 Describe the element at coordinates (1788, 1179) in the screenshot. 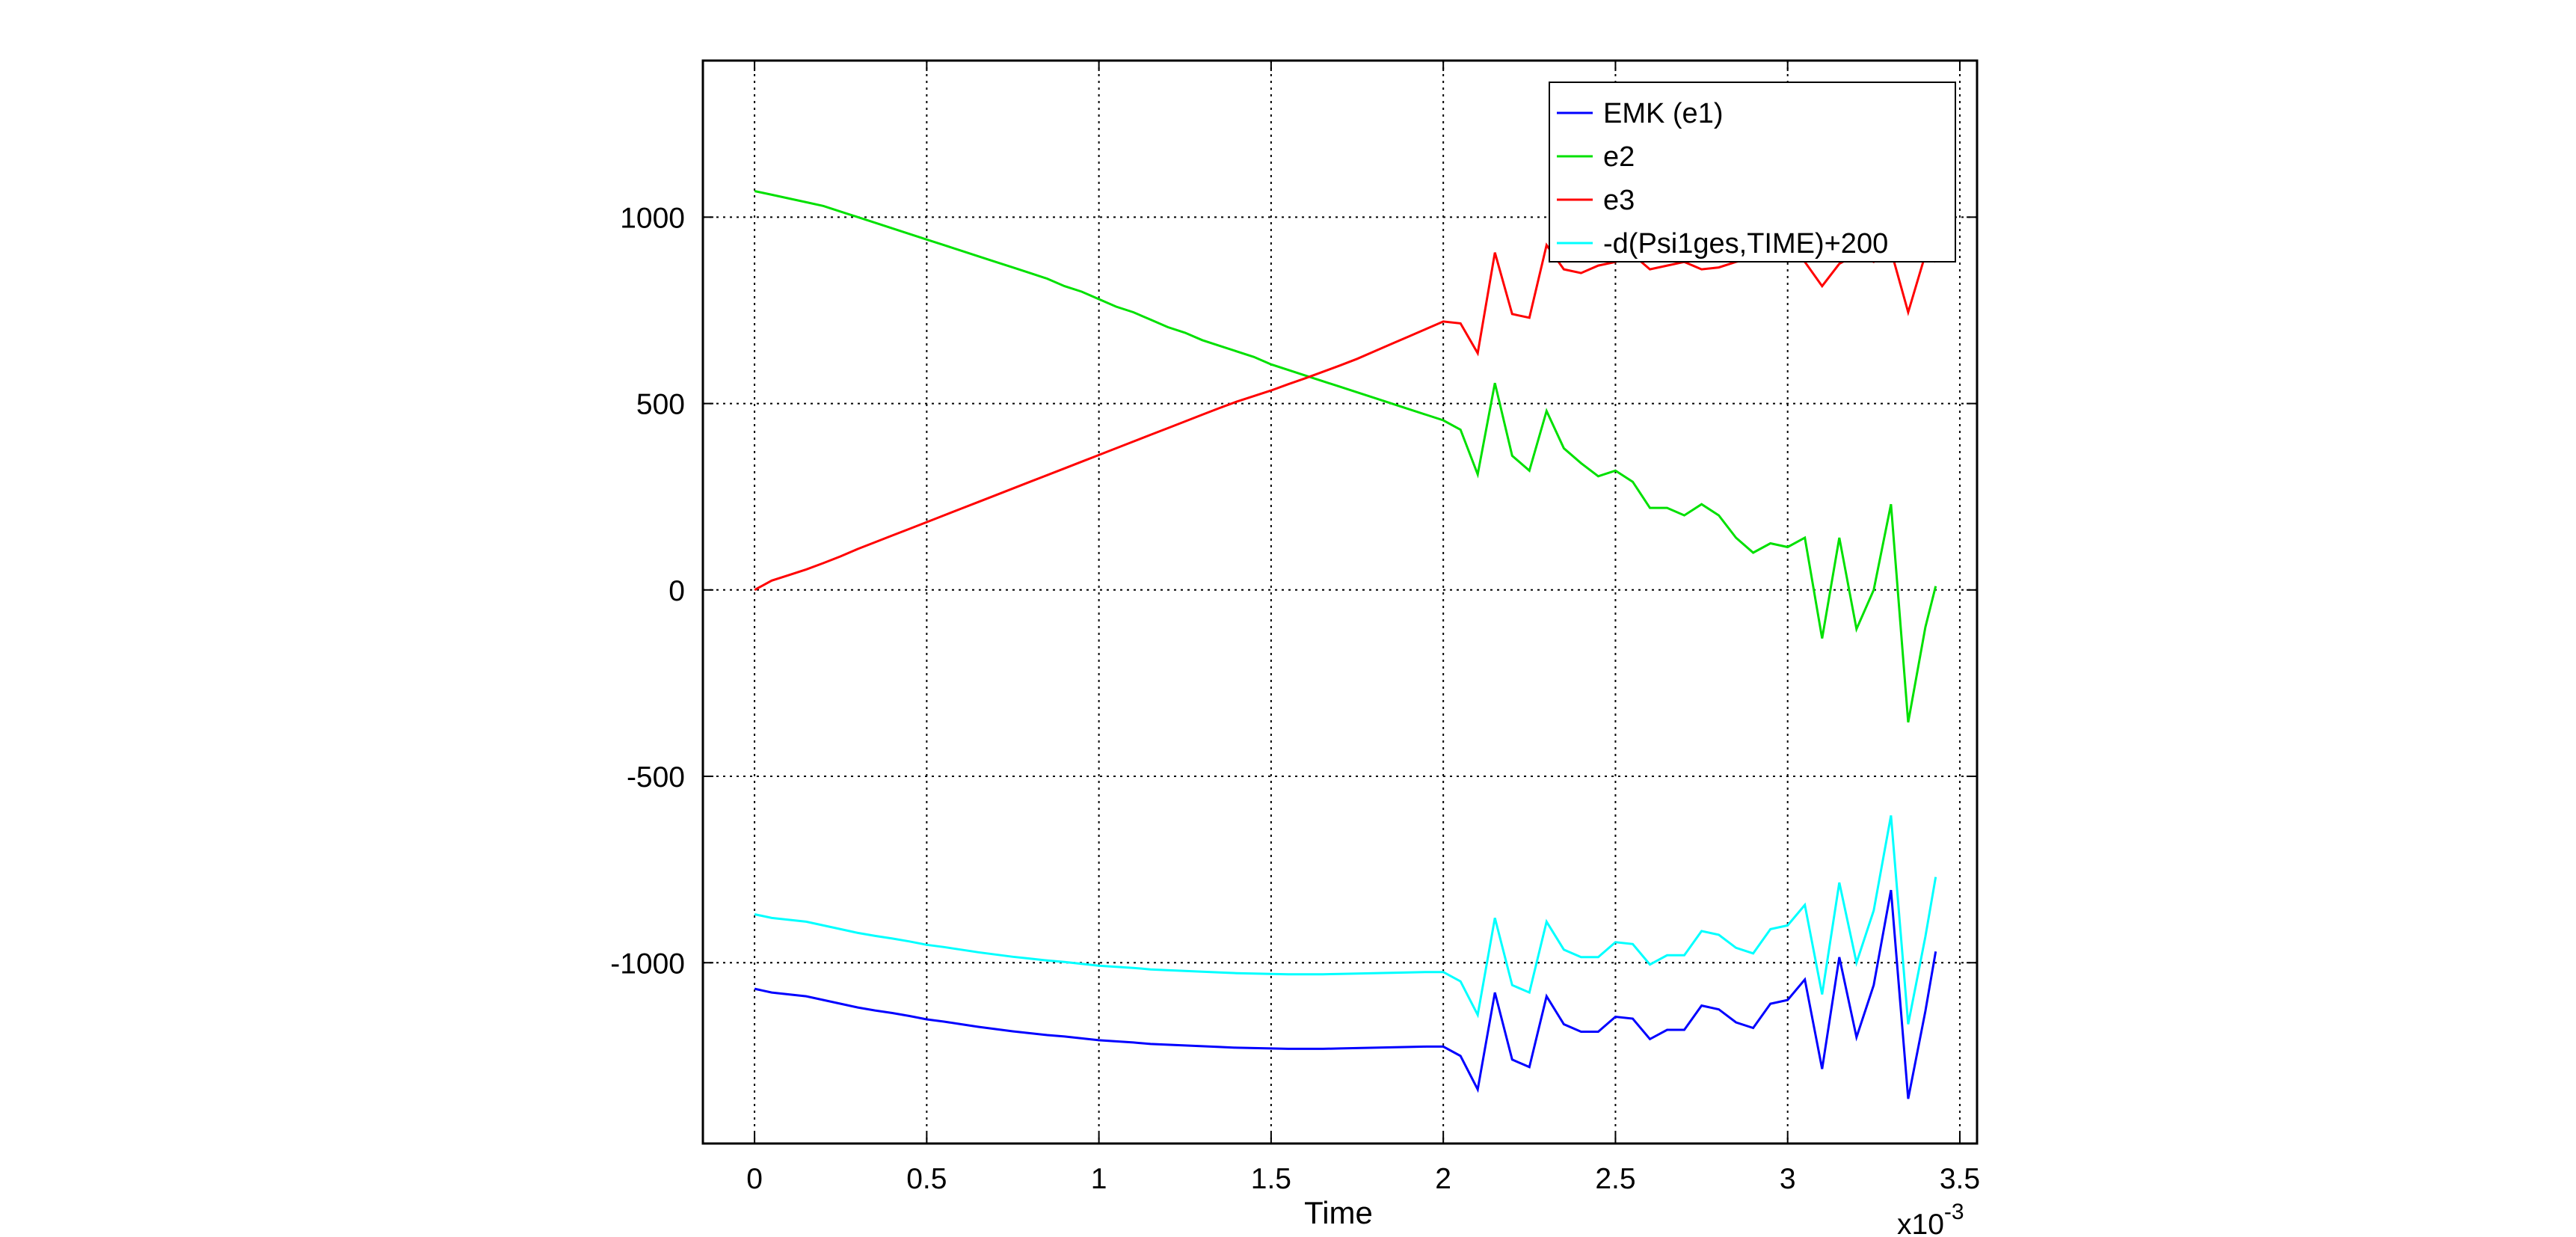

I see `x-tick-label: 3` at that location.